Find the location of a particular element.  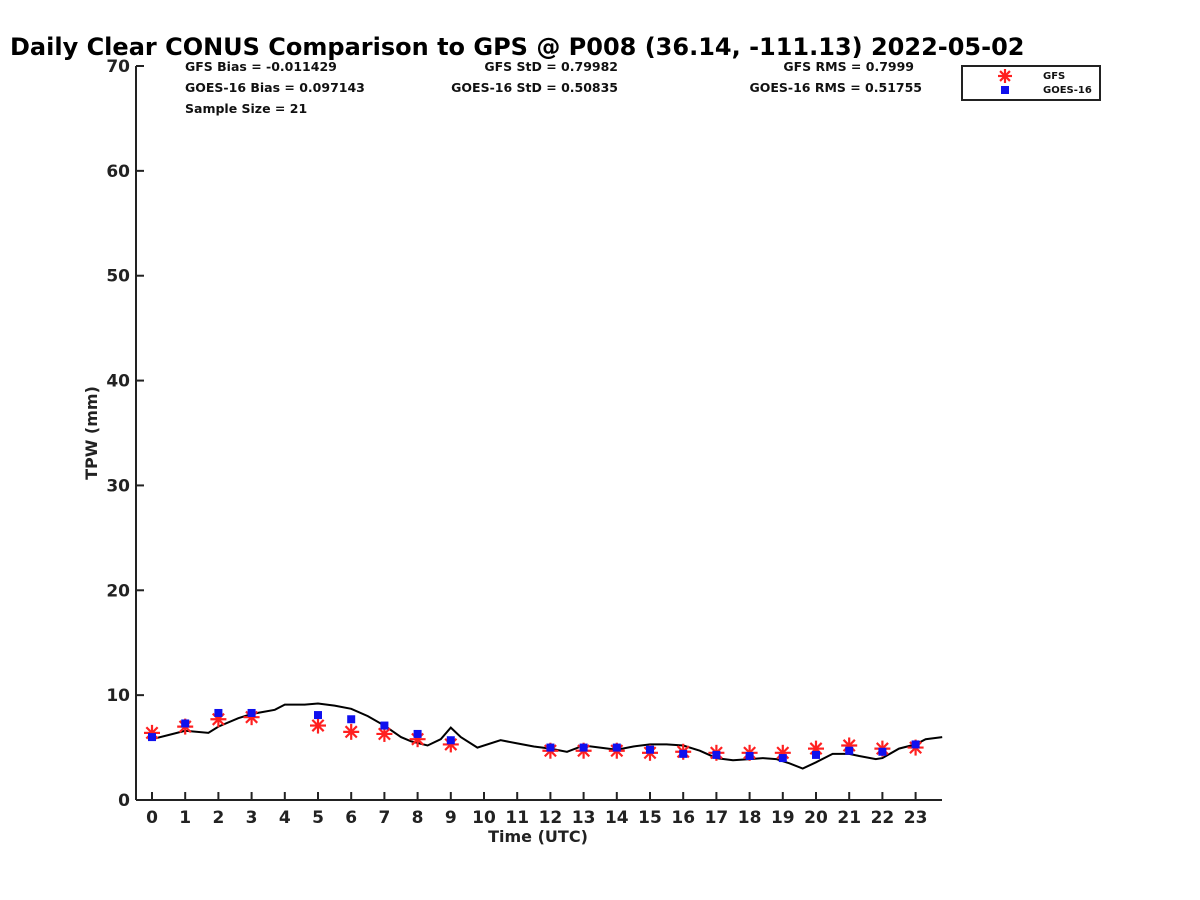

legend-box is located at coordinates (1031, 83).